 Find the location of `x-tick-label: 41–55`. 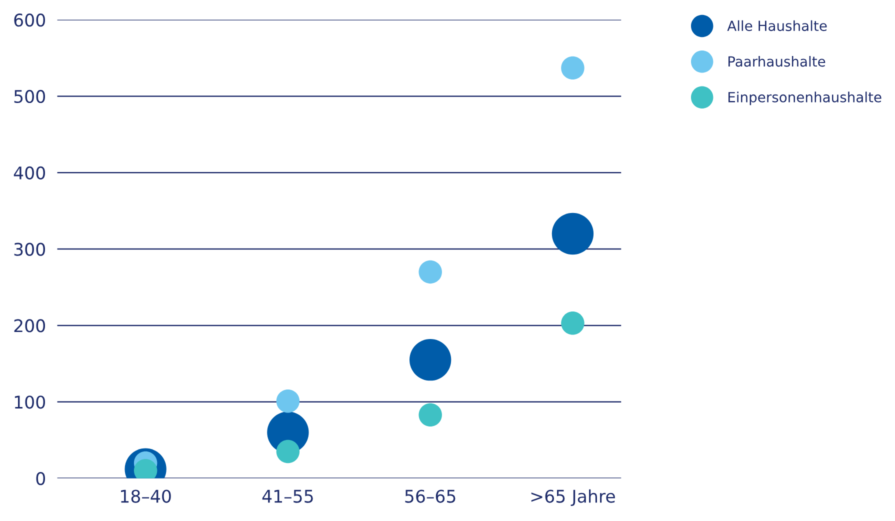

x-tick-label: 41–55 is located at coordinates (287, 496).